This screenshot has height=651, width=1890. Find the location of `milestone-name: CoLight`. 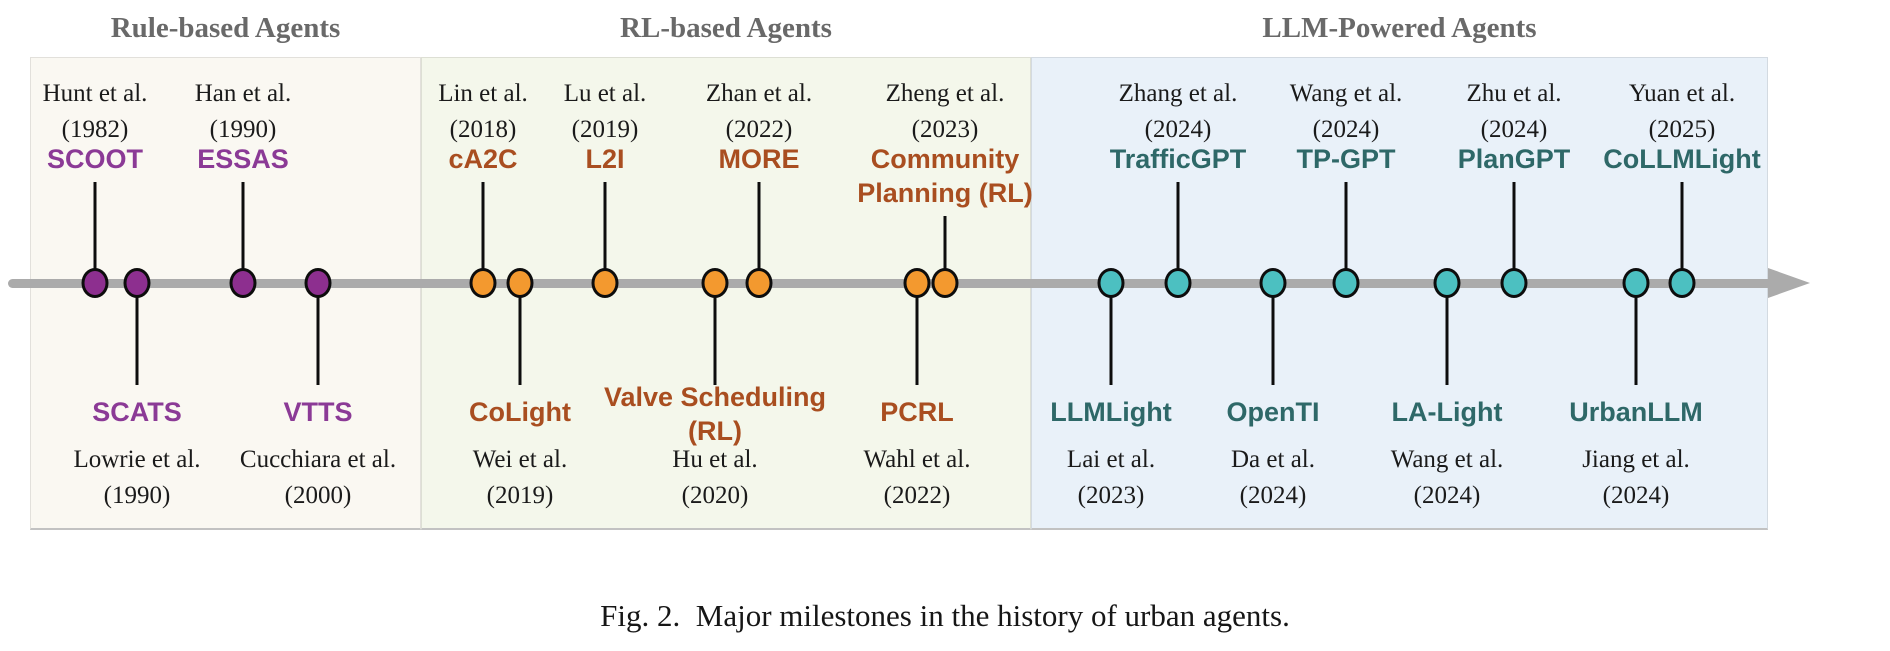

milestone-name: CoLight is located at coordinates (520, 412).